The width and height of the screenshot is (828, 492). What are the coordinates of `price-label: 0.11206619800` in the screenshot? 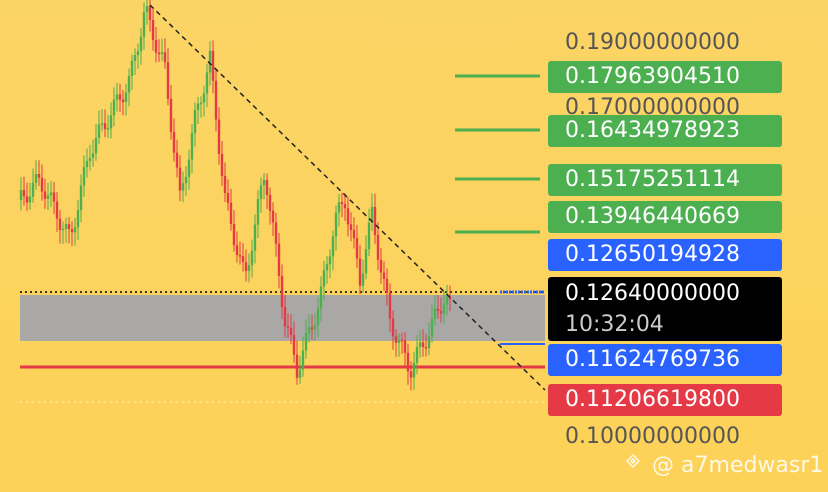 It's located at (652, 399).